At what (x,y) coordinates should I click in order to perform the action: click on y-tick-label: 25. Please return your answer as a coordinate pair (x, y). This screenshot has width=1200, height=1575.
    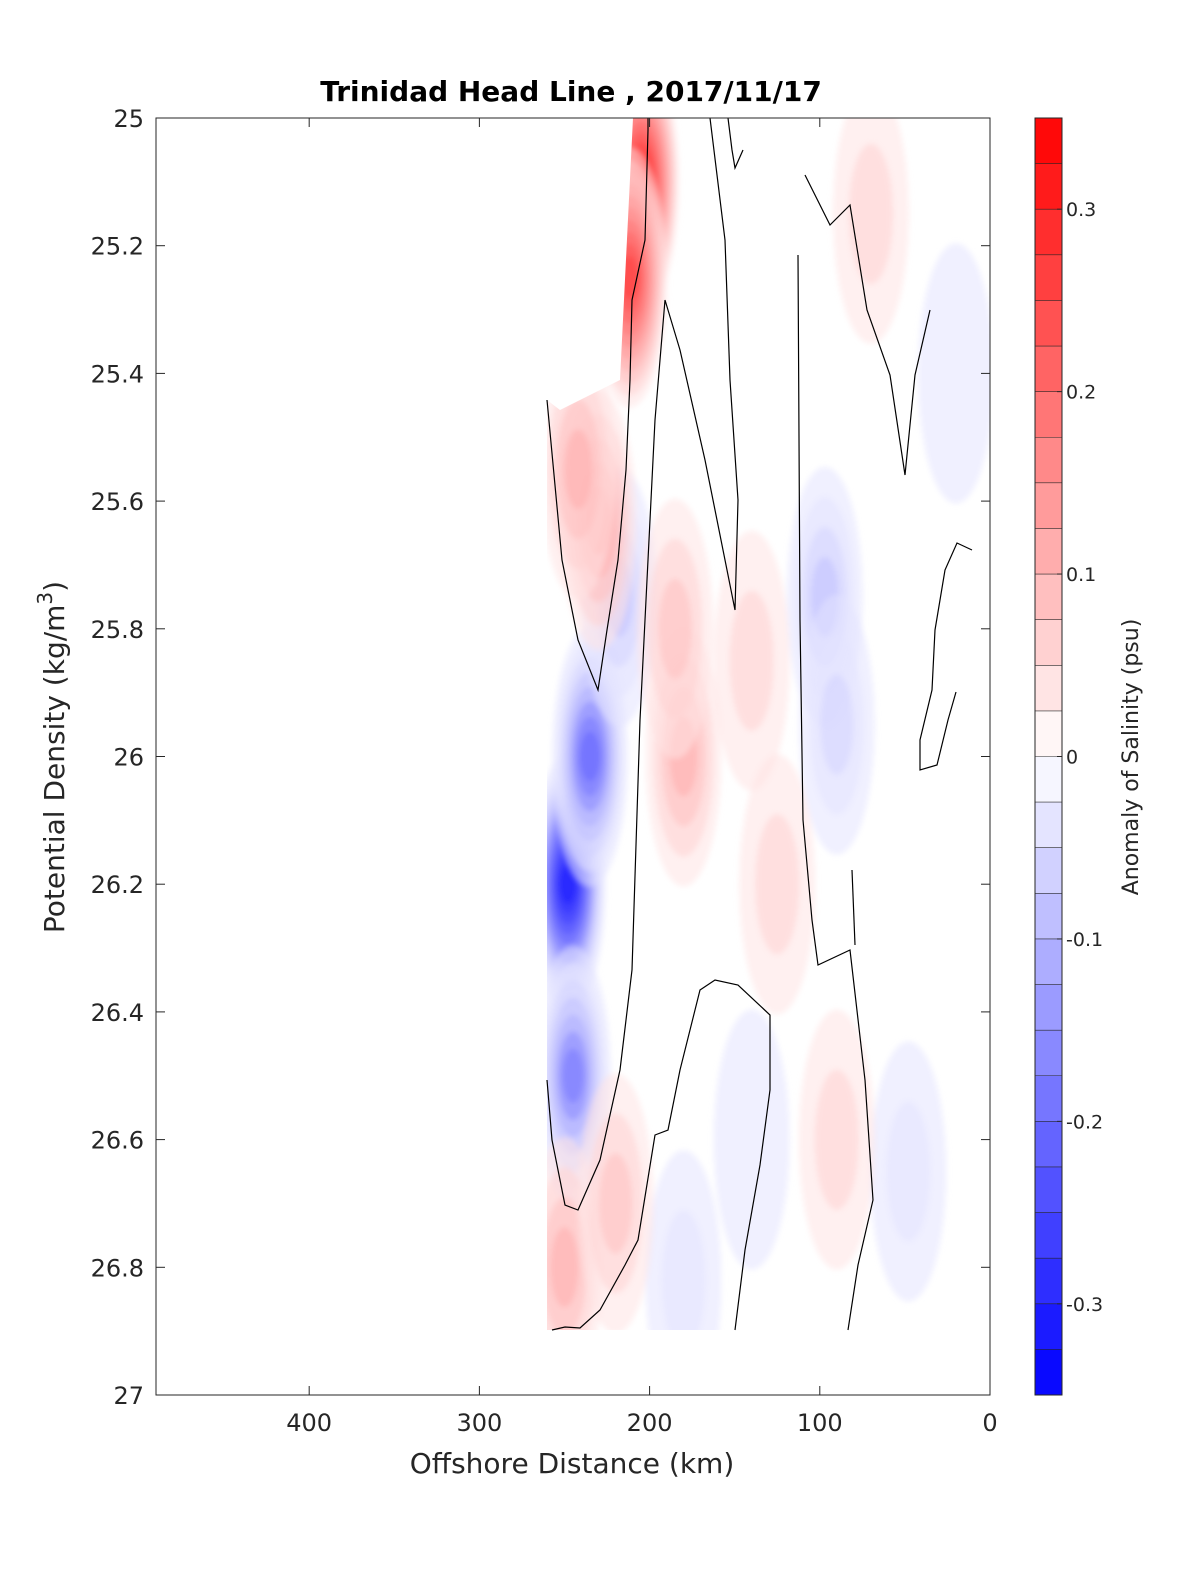
    Looking at the image, I should click on (128, 119).